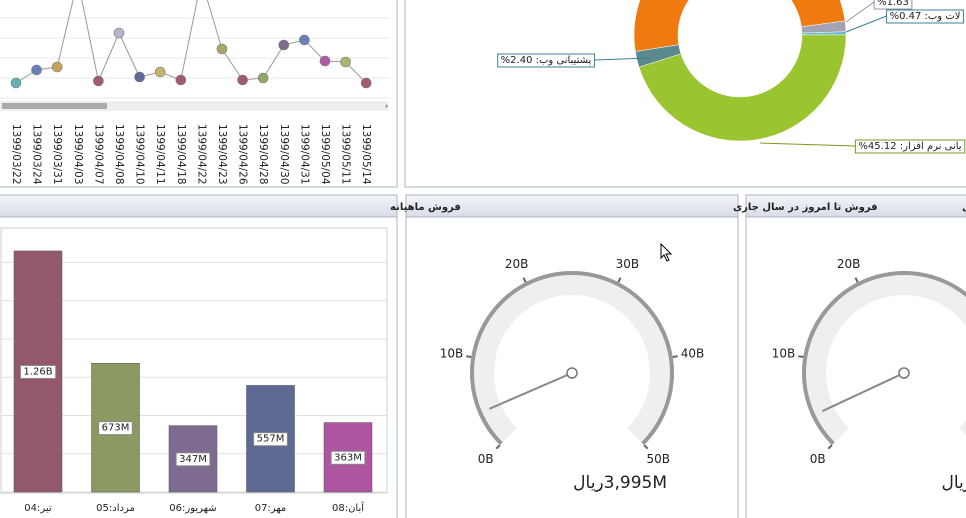  What do you see at coordinates (222, 154) in the screenshot?
I see `x-tick-label: 1399/04/23` at bounding box center [222, 154].